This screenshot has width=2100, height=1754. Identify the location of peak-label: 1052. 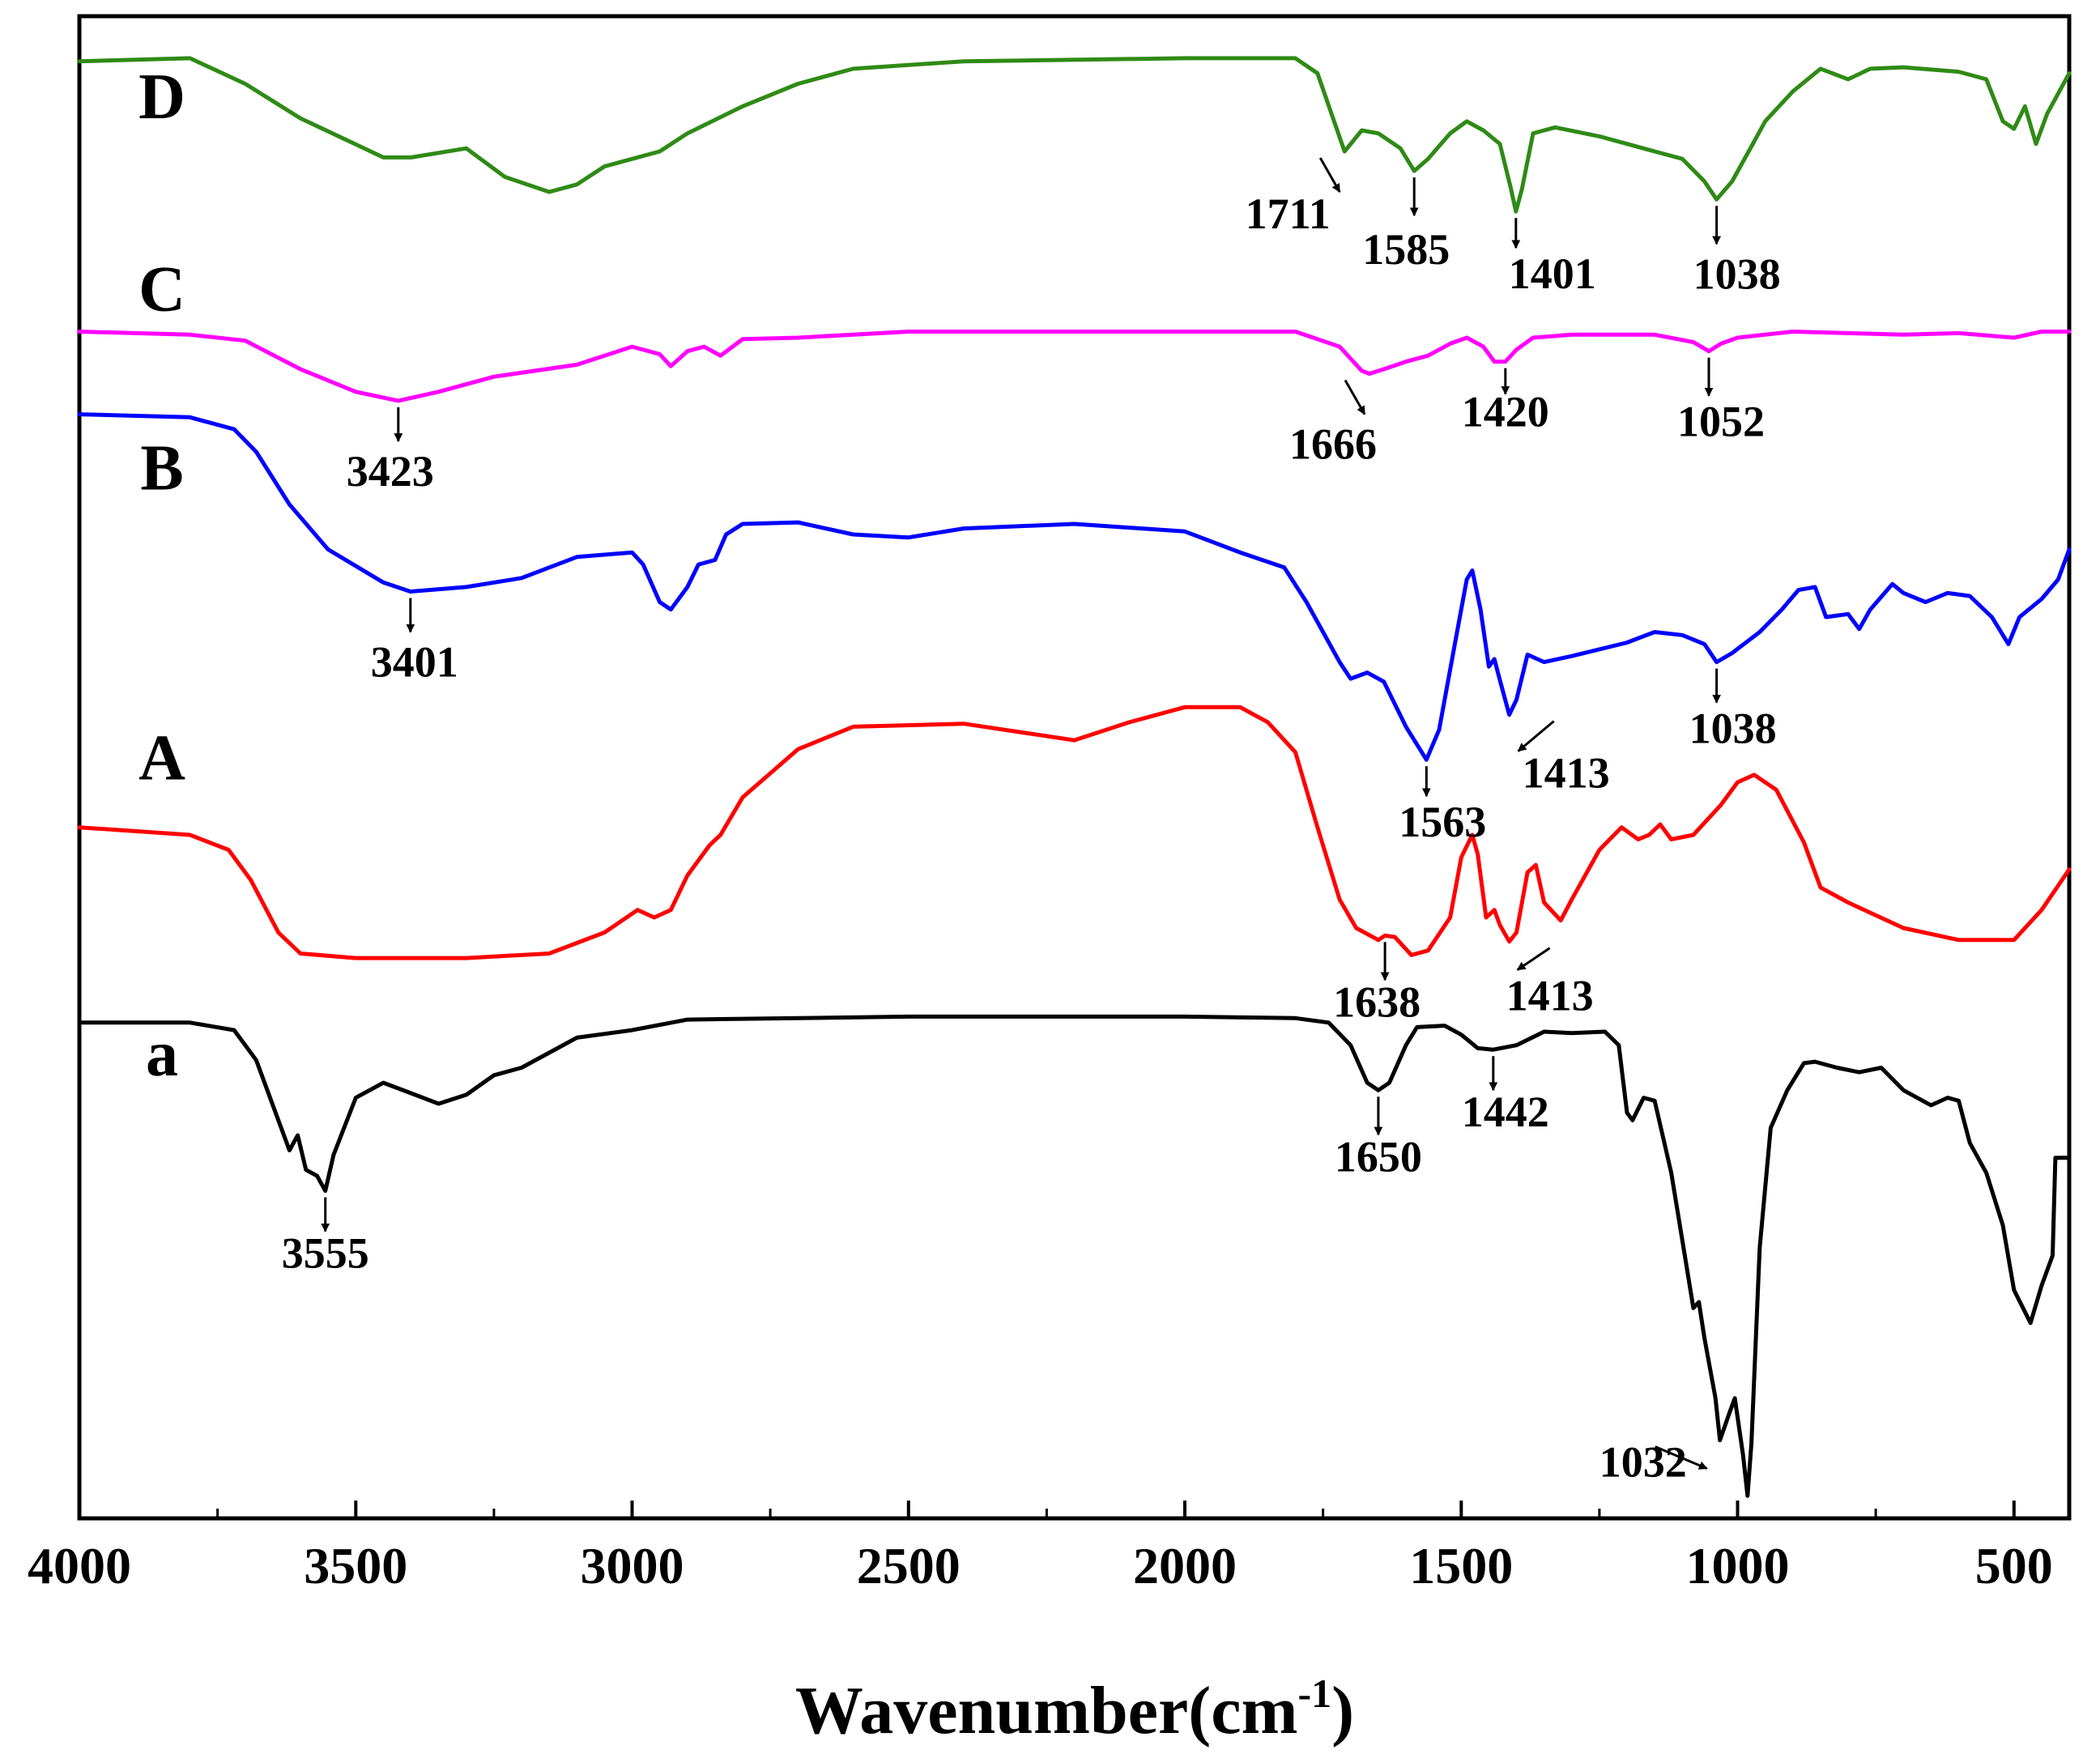
(1721, 422).